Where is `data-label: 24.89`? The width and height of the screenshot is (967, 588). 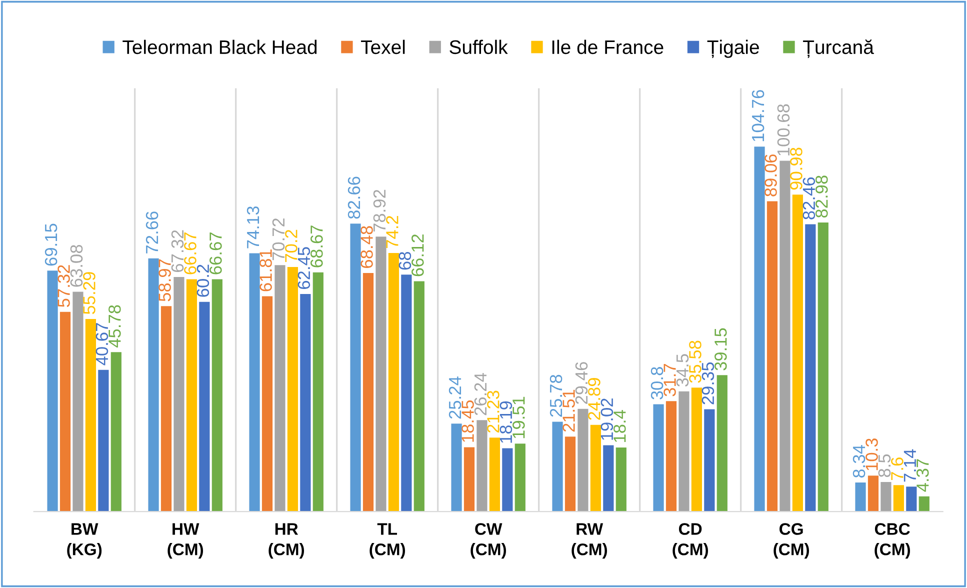
data-label: 24.89 is located at coordinates (594, 399).